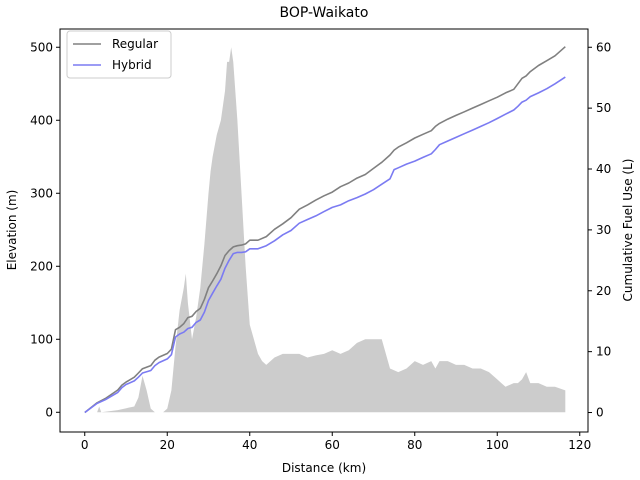 The width and height of the screenshot is (640, 480). I want to click on y2-tick-label: 10, so click(603, 352).